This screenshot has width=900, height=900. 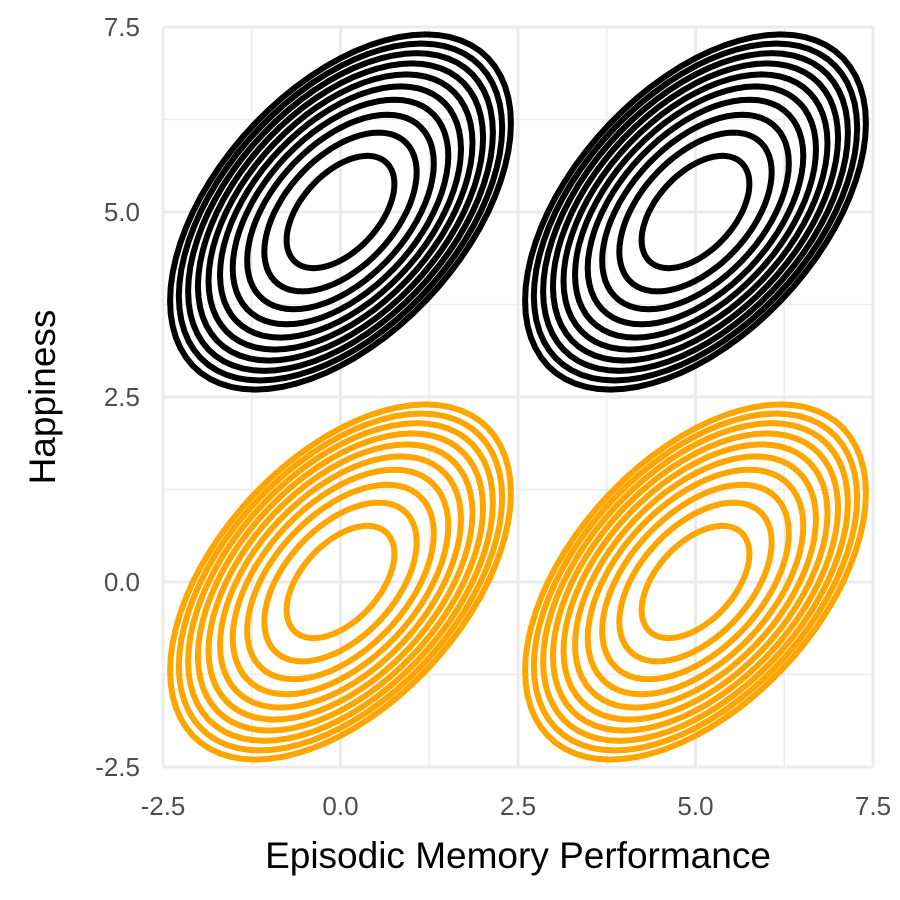 What do you see at coordinates (873, 806) in the screenshot?
I see `x-tick-label: 7.5` at bounding box center [873, 806].